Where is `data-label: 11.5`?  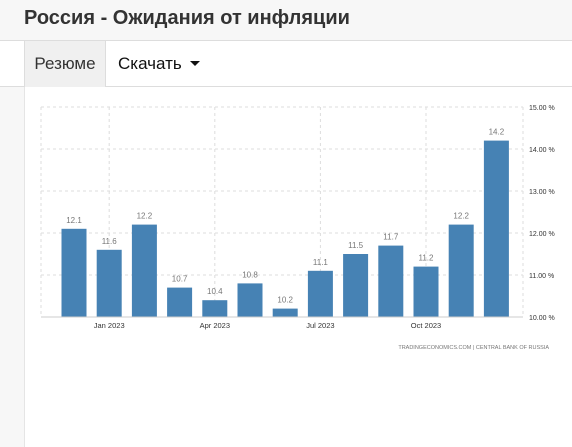 data-label: 11.5 is located at coordinates (356, 245).